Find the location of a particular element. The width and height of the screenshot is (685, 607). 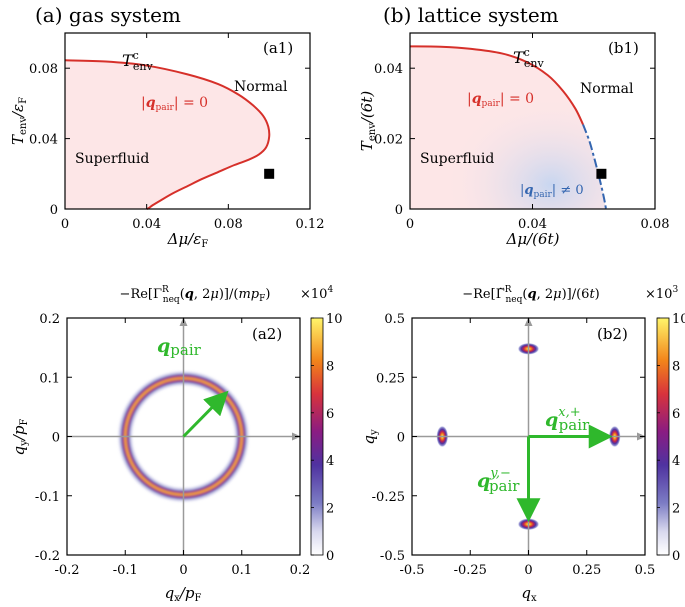

normal-label-b1: Normal is located at coordinates (607, 89).